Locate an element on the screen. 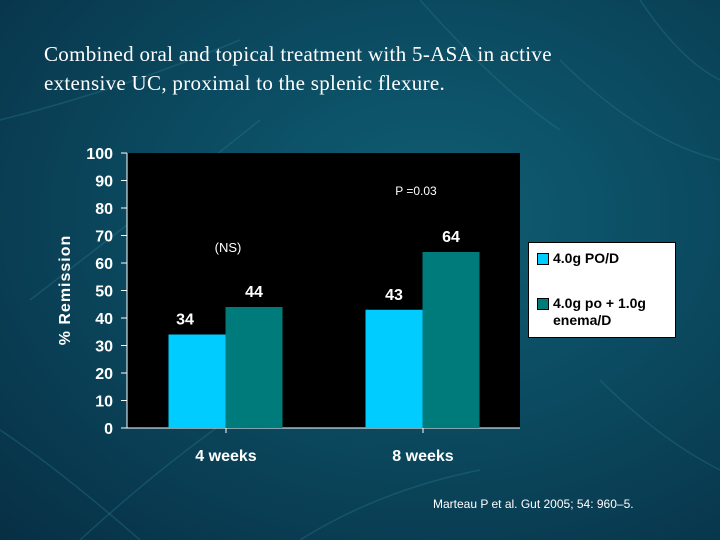  data-label-1-1: 34 is located at coordinates (185, 320).